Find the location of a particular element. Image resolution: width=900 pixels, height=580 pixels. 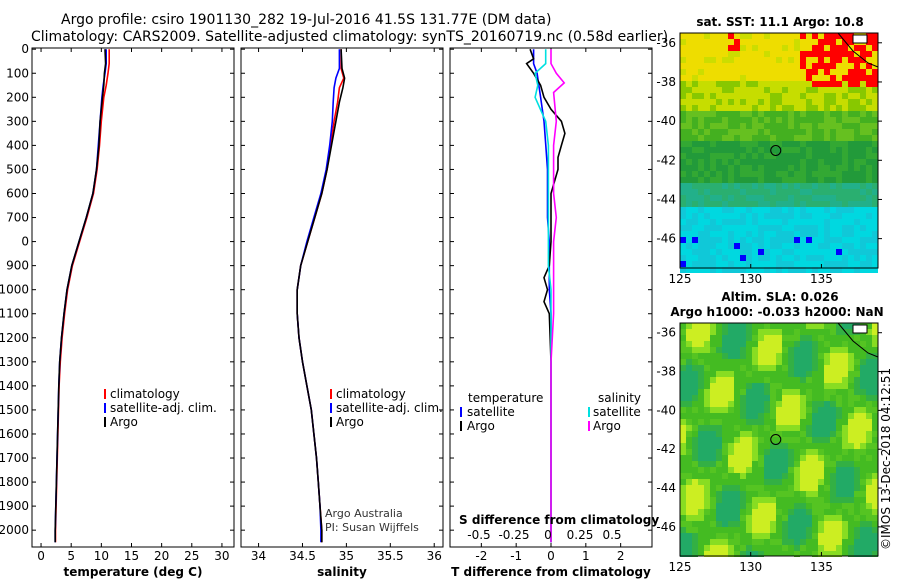

map-title-sst: sat. SST: 11.1 Argo: 10.8 is located at coordinates (779, 22).